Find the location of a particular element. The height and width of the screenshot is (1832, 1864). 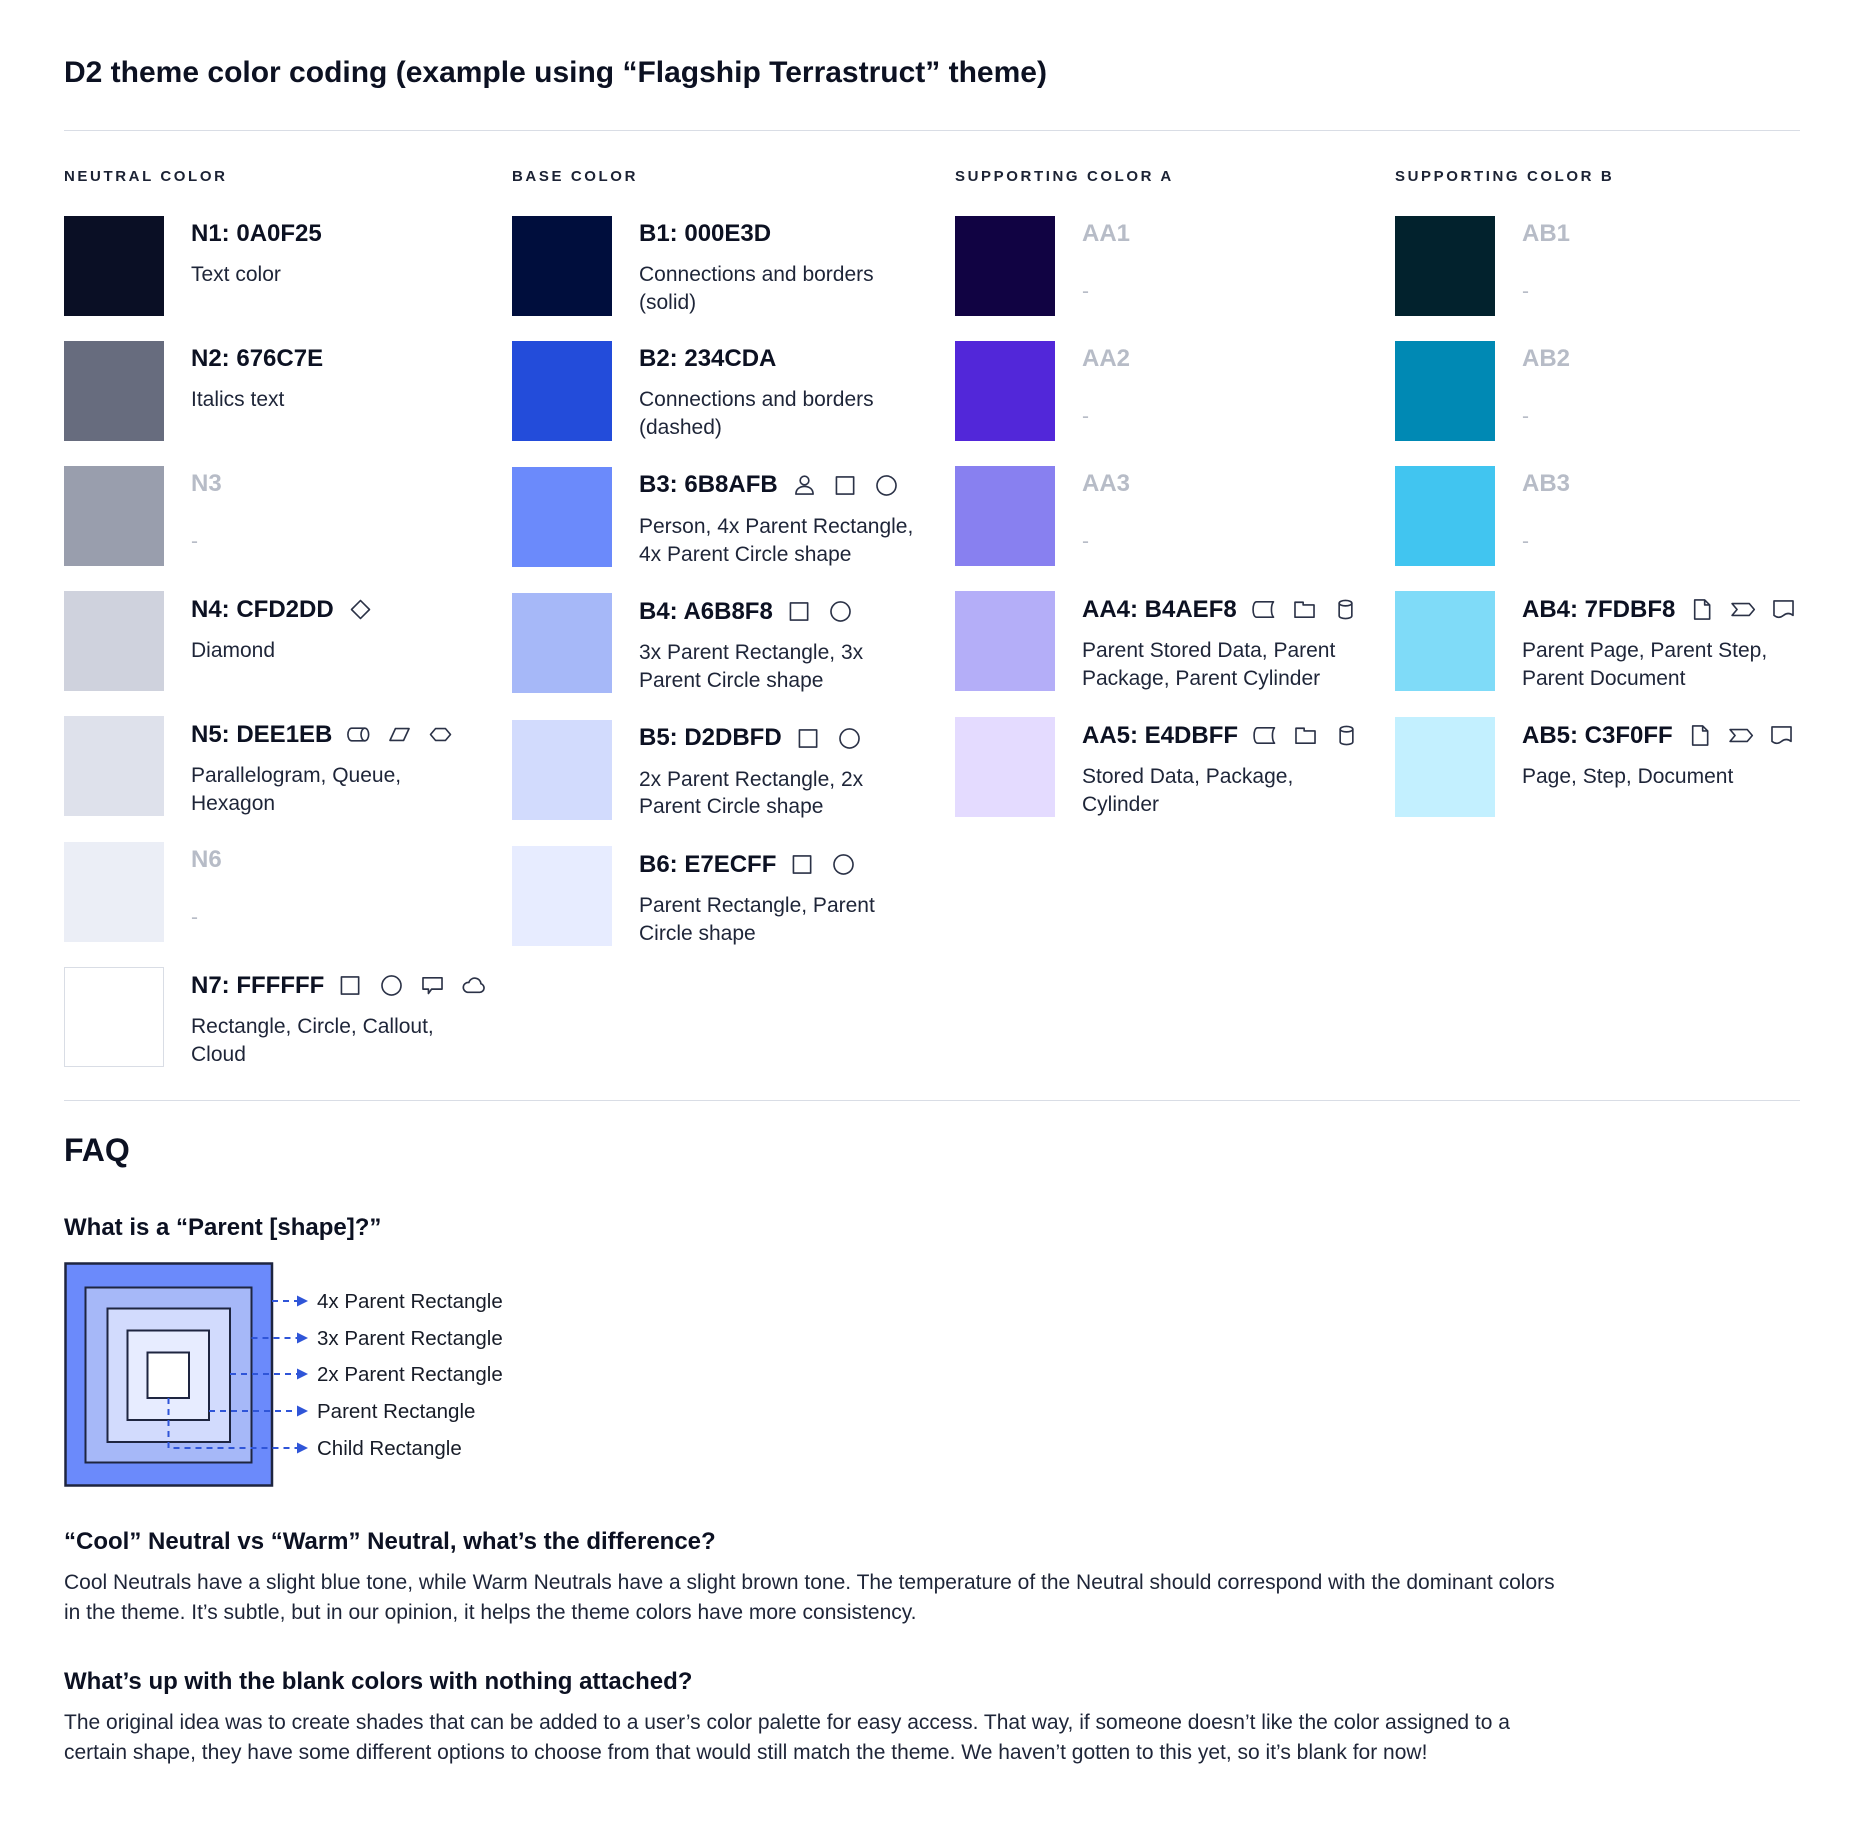

divider-mid is located at coordinates (932, 1100).